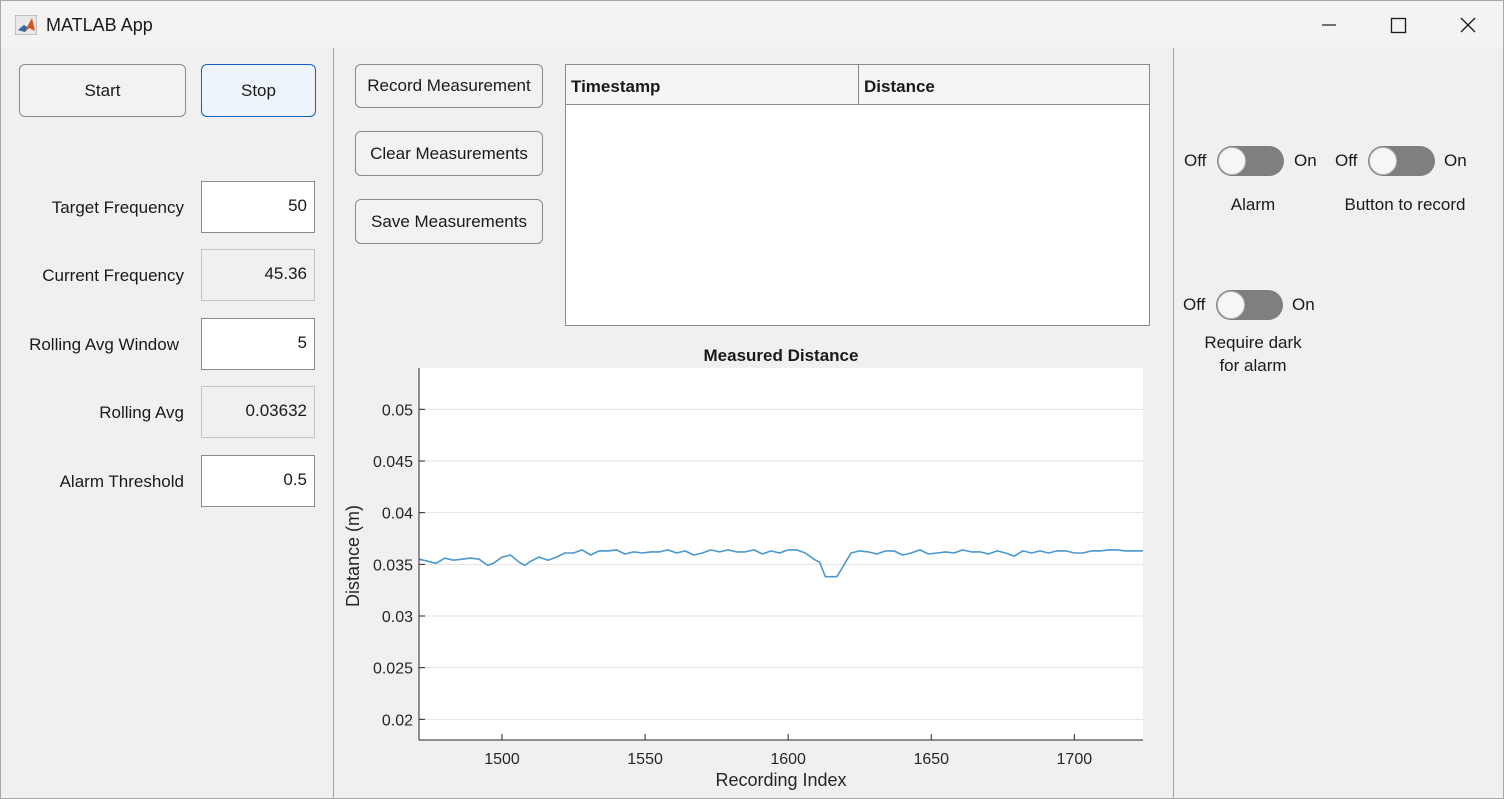 The width and height of the screenshot is (1504, 799). I want to click on require-dark-caption-line2: for alarm, so click(1253, 366).